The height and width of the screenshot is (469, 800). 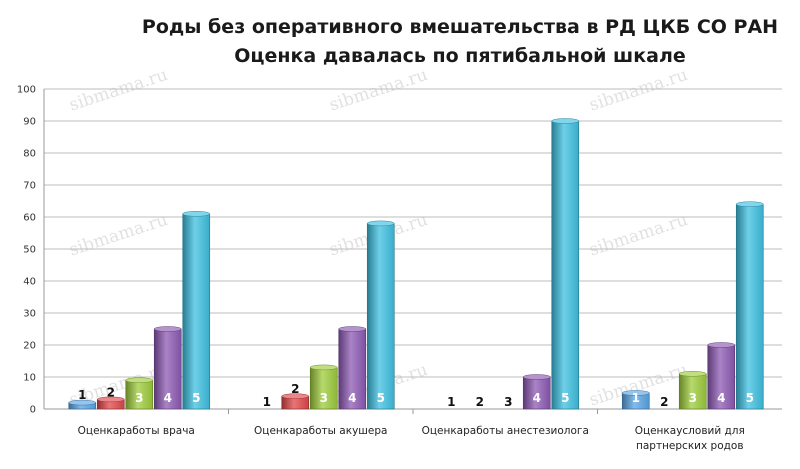 I want to click on chart-subtitle: Оценка давалась по пятибальной шкале, so click(x=460, y=56).